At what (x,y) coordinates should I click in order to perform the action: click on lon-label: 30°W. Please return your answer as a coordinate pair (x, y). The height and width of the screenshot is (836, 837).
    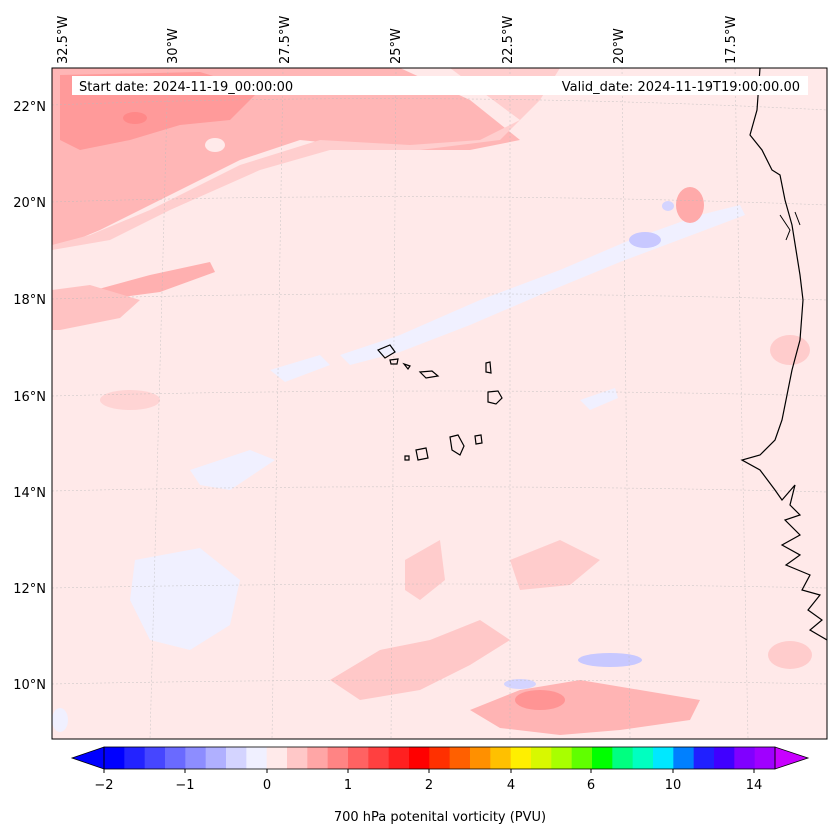
    Looking at the image, I should click on (173, 46).